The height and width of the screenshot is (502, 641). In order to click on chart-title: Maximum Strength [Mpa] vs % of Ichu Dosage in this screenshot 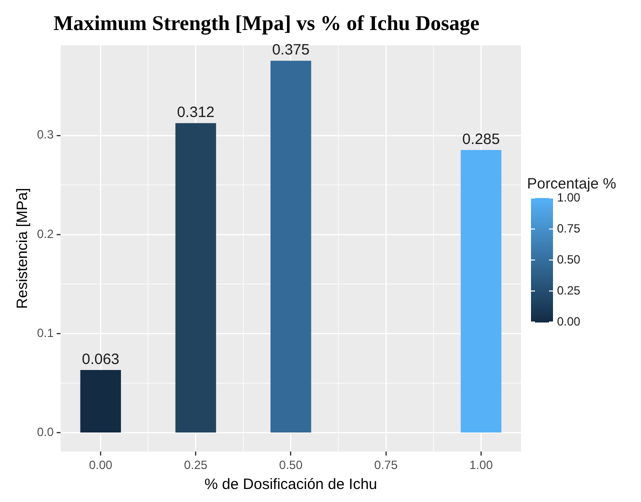, I will do `click(266, 23)`.